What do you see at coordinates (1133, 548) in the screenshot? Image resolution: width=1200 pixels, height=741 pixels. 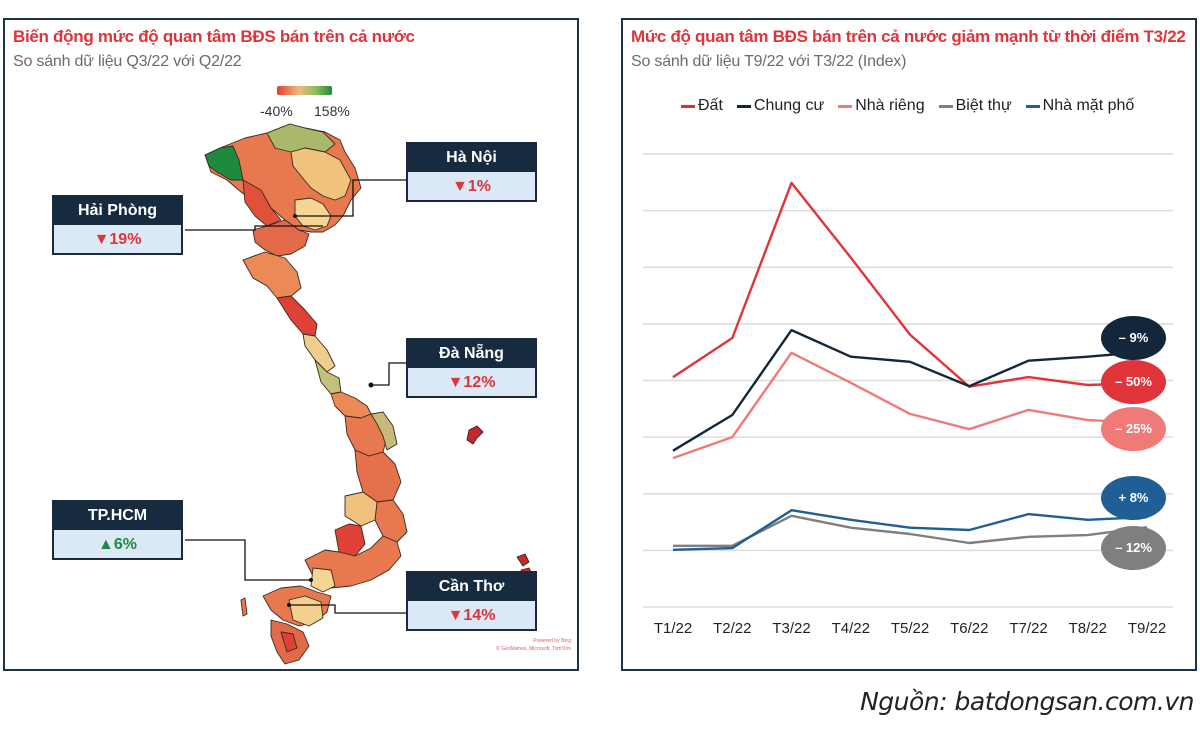 I see `end-label-bubble: – 12%` at bounding box center [1133, 548].